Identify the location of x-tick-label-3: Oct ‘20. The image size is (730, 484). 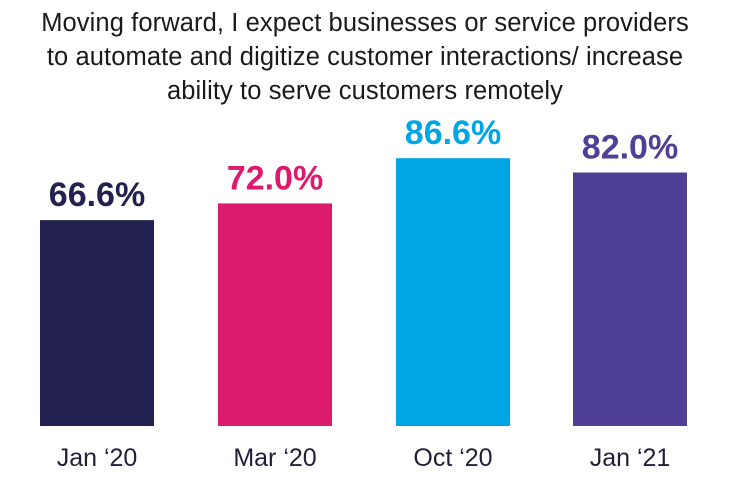
(452, 458).